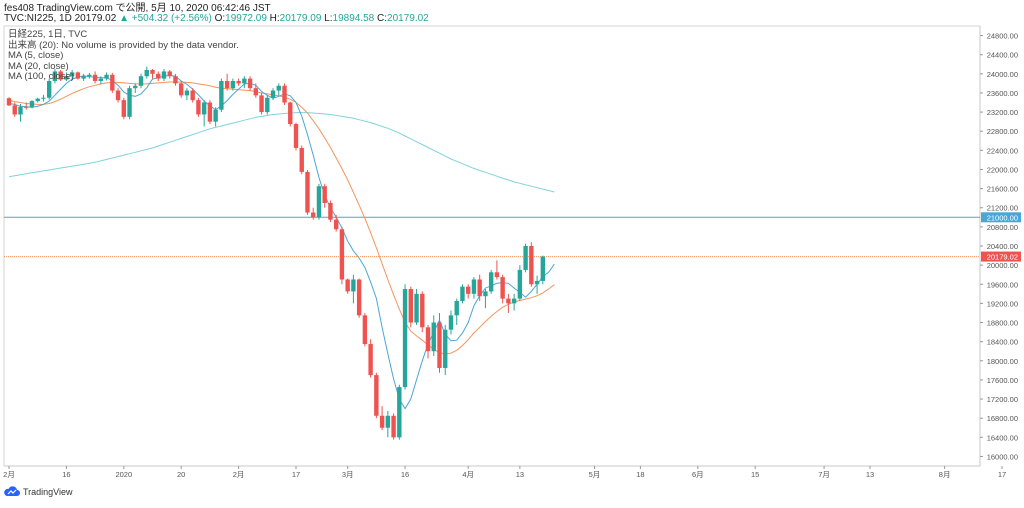 The width and height of the screenshot is (1024, 508). Describe the element at coordinates (38, 18) in the screenshot. I see `symbol-label: TVC:NI225, 1D` at that location.